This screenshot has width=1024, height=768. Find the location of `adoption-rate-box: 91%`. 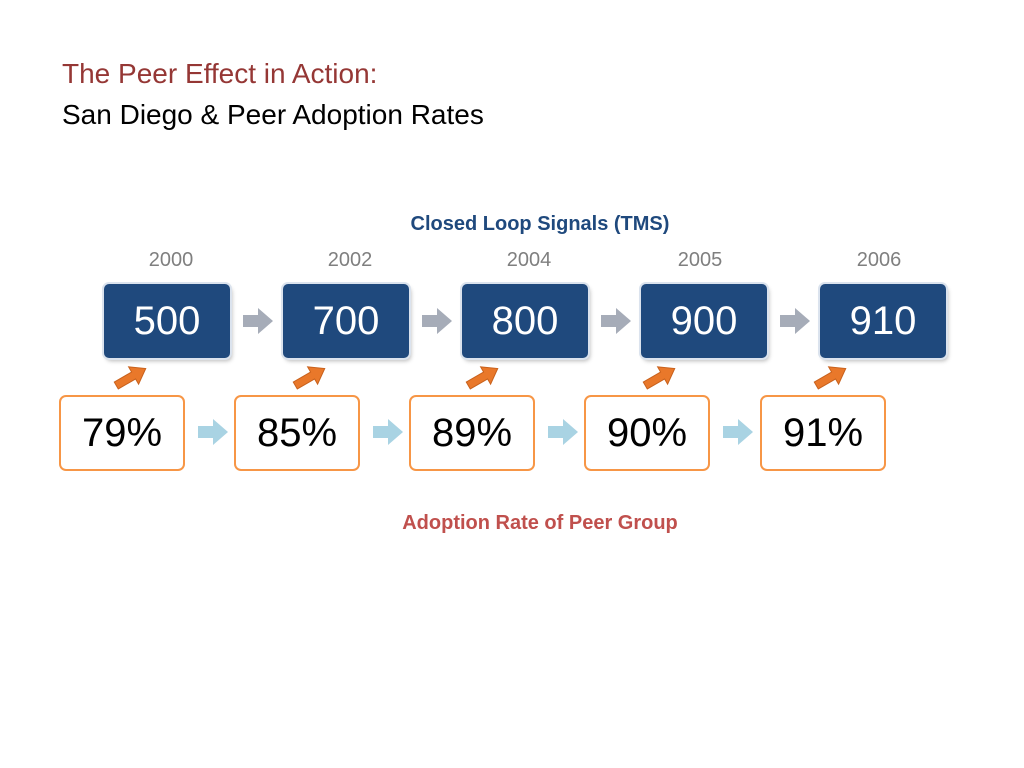

adoption-rate-box: 91% is located at coordinates (823, 433).